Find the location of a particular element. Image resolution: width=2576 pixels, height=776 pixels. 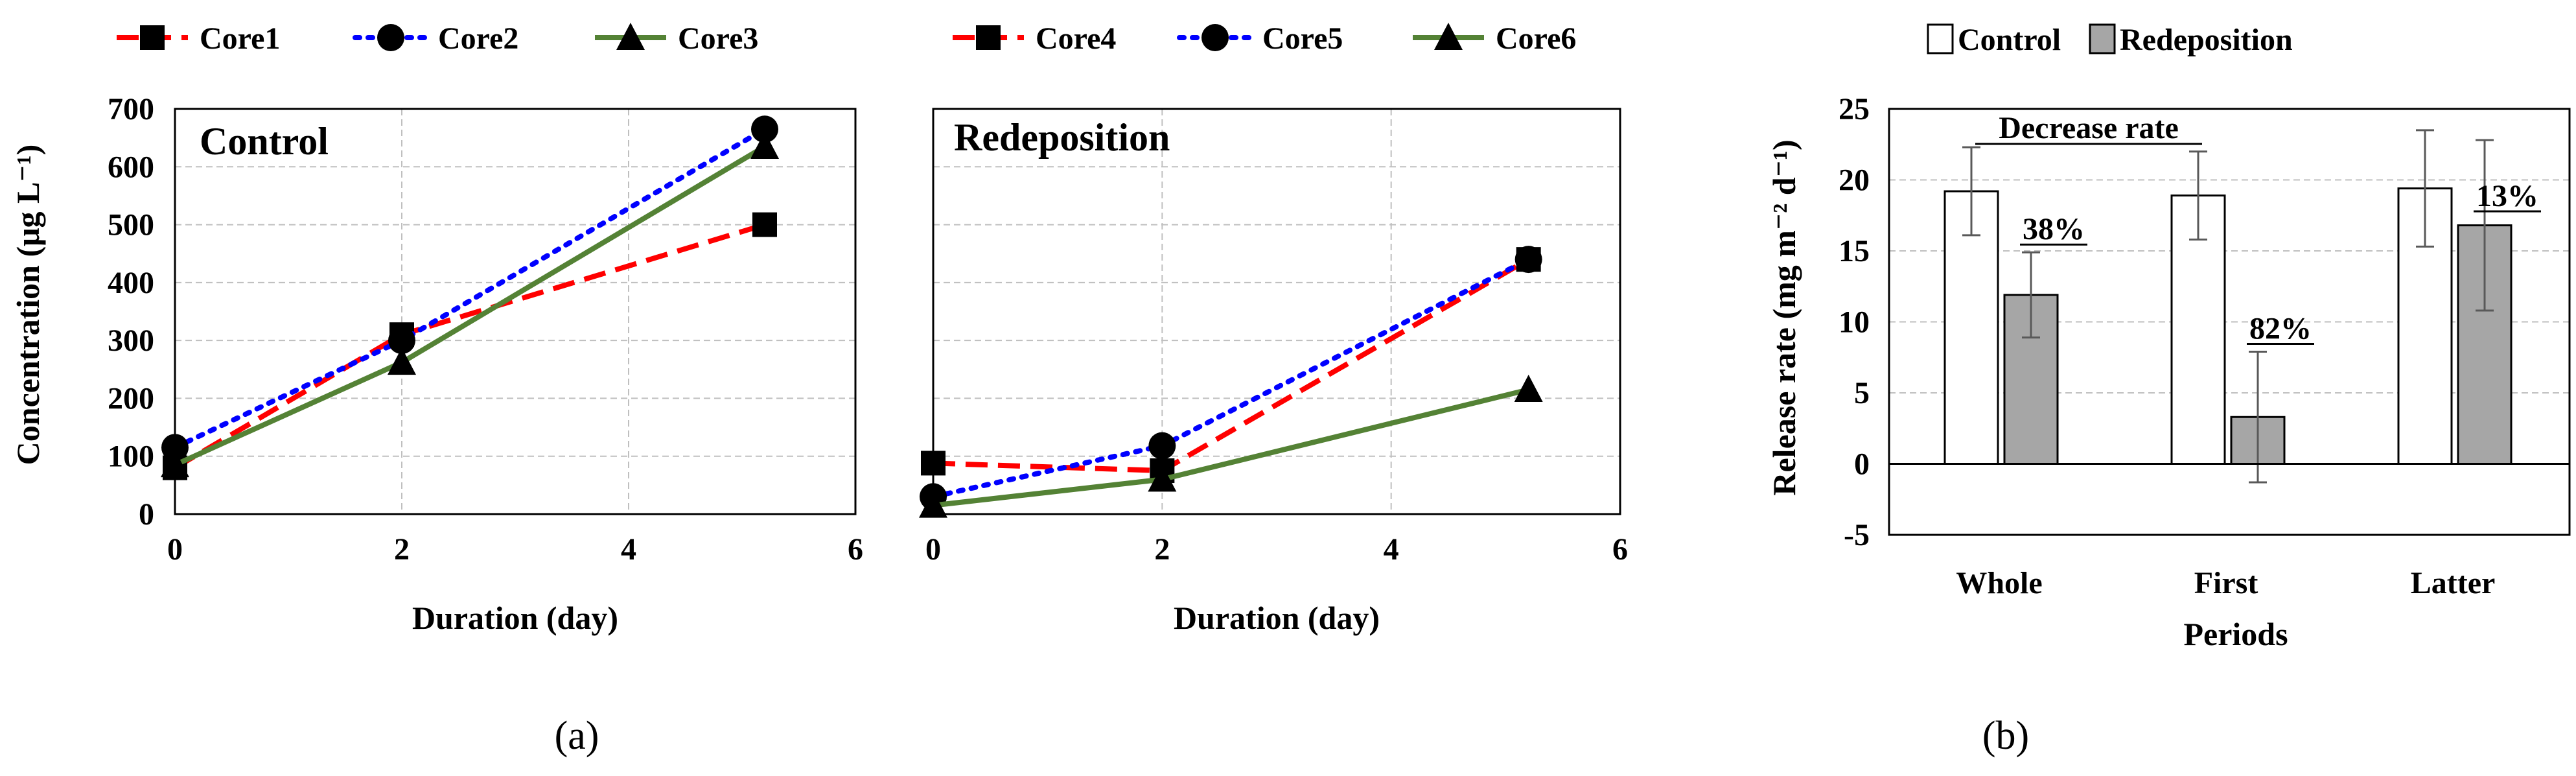

decrease-rate-label: 82% is located at coordinates (2281, 328).